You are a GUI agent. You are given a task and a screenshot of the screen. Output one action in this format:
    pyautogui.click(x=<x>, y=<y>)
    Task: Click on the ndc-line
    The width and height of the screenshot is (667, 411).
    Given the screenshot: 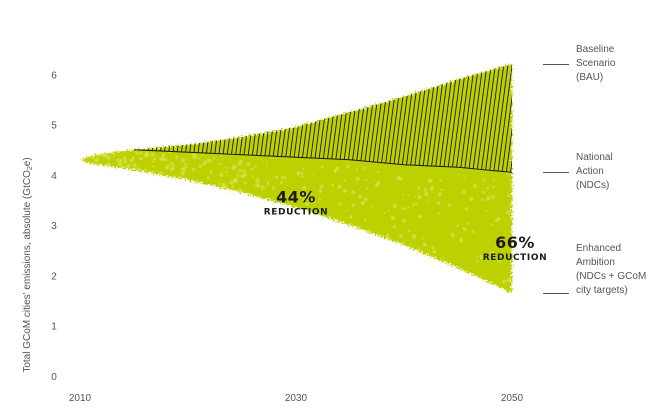 What is the action you would take?
    pyautogui.click(x=323, y=161)
    